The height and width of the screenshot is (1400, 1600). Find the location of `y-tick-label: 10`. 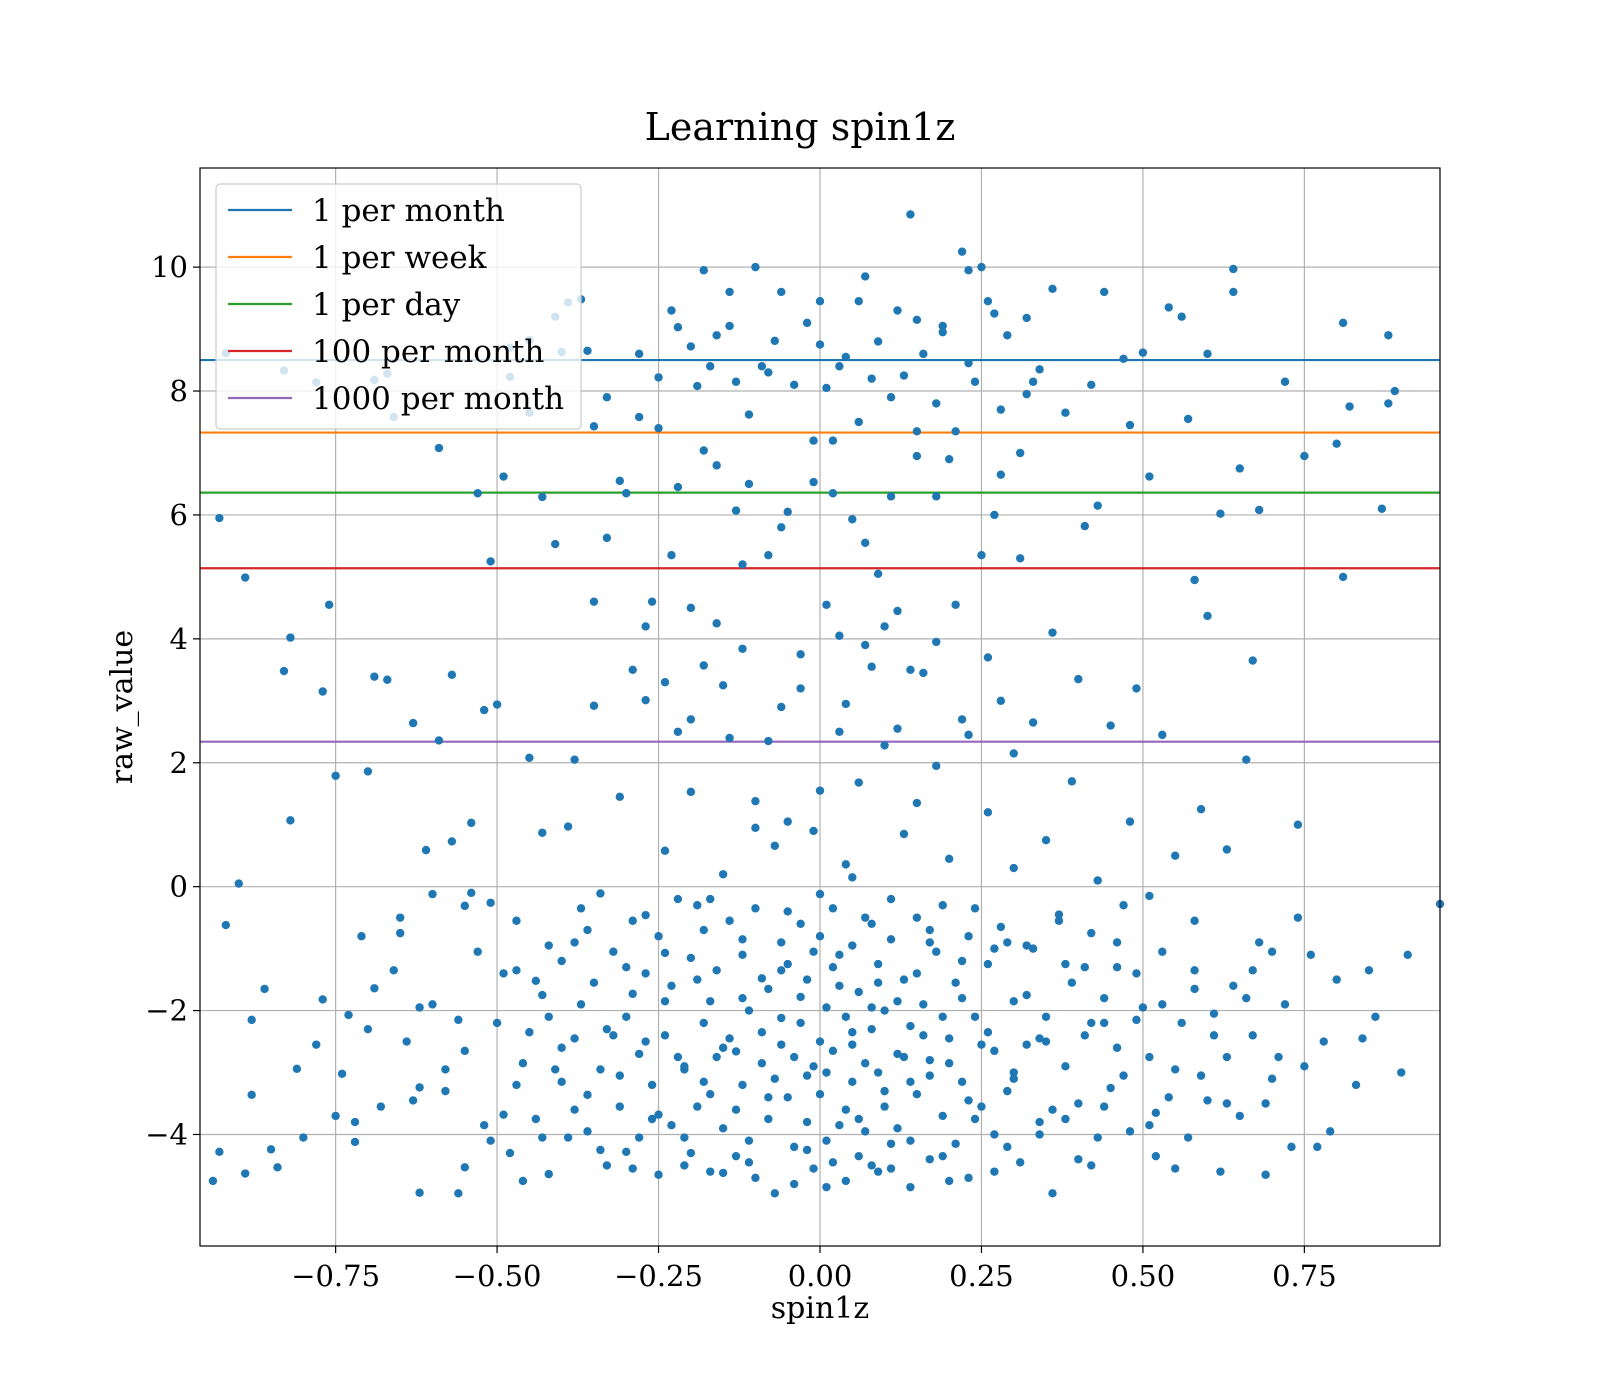

y-tick-label: 10 is located at coordinates (169, 267).